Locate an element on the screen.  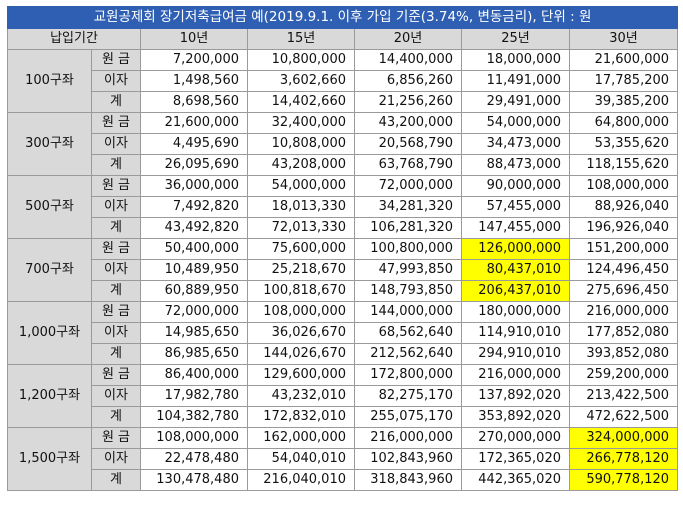
value-cell: 29,491,000 is located at coordinates (515, 102).